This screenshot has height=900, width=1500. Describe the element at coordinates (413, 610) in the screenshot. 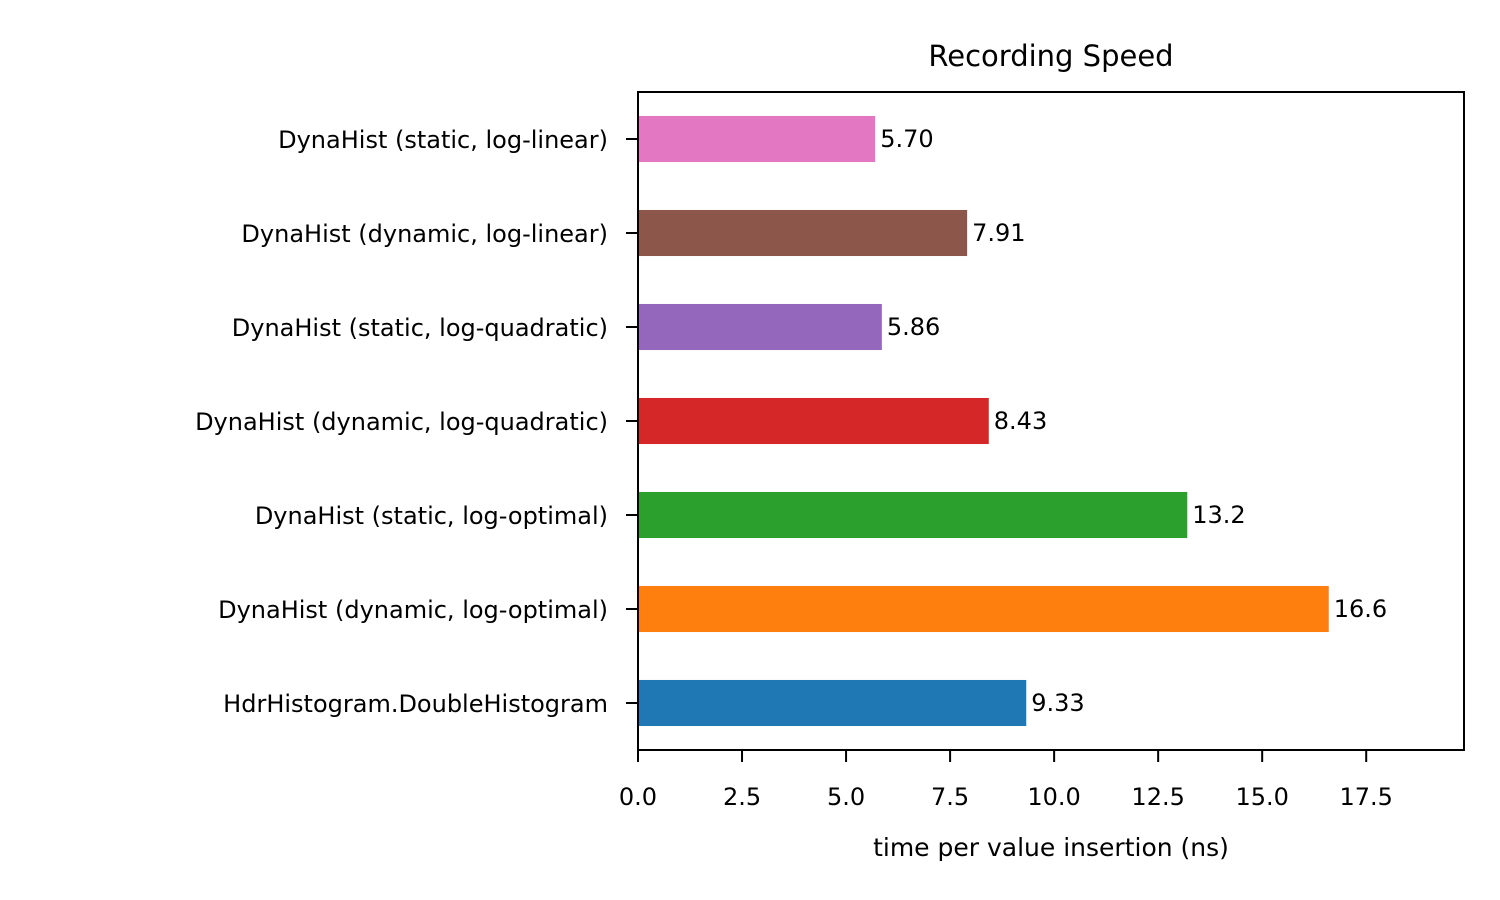

I see `category-label: DynaHist (dynamic, log-optimal)` at that location.